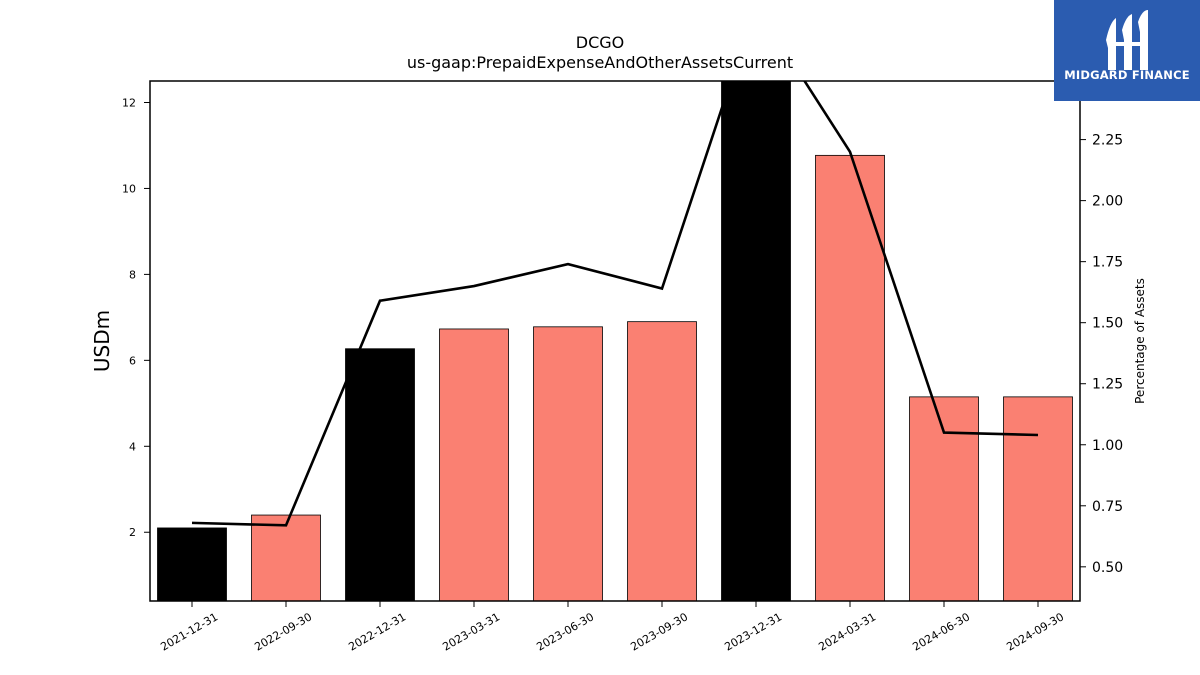  What do you see at coordinates (132, 274) in the screenshot?
I see `y-tick-label: 8` at bounding box center [132, 274].